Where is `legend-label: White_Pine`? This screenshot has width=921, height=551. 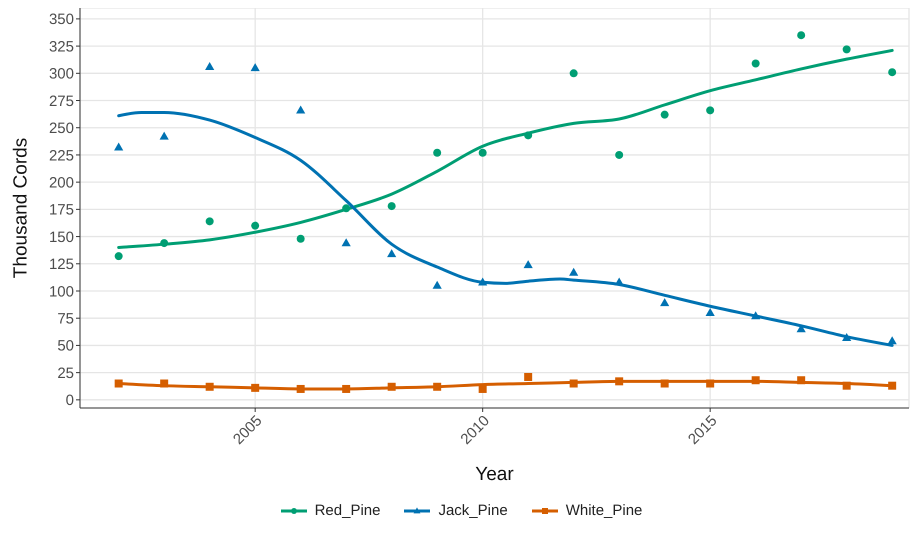
legend-label: White_Pine is located at coordinates (604, 510).